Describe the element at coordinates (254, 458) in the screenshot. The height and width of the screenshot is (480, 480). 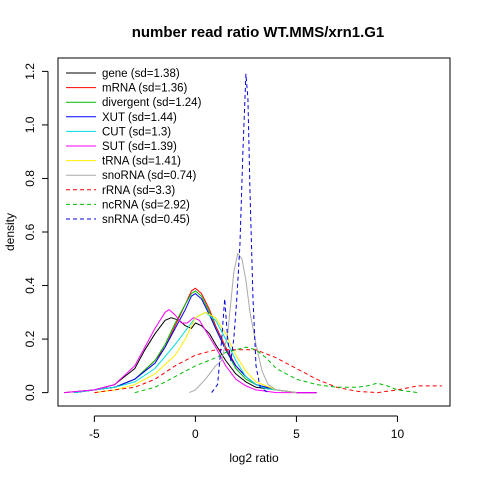
I see `x-axis-label: log2 ratio` at that location.